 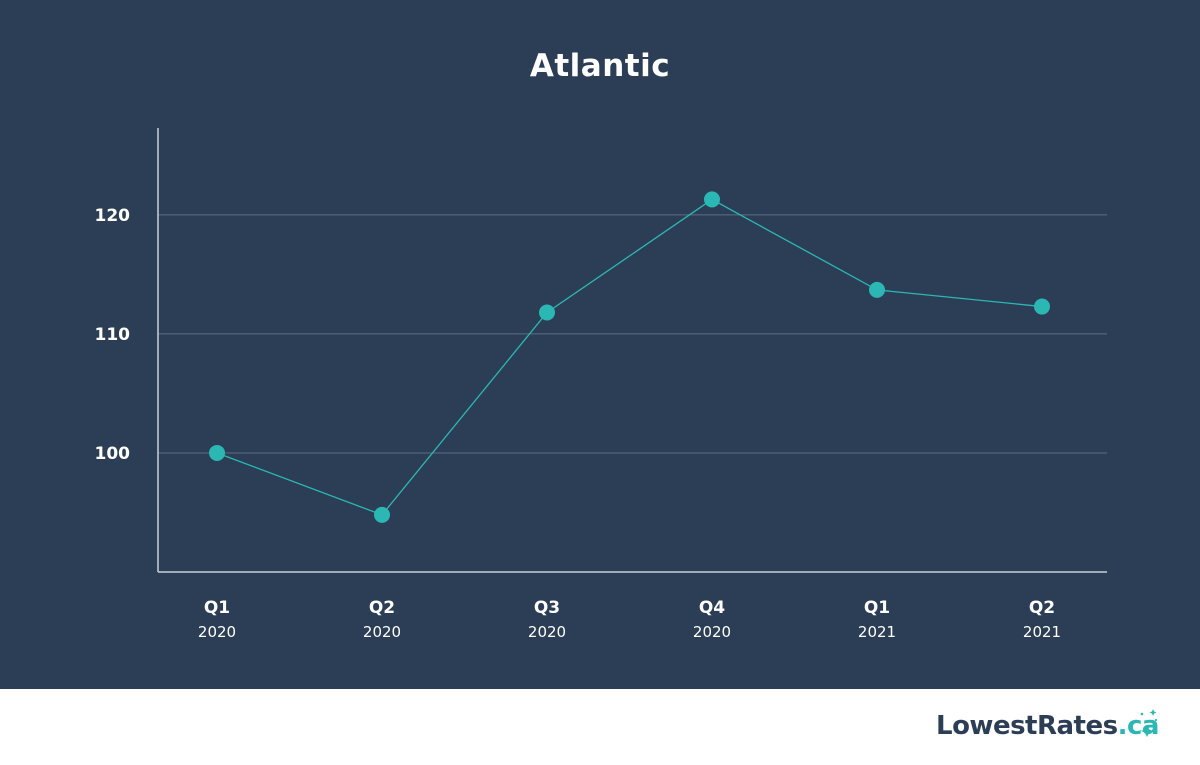 I want to click on x-tick-label-quarter: Q3, so click(x=547, y=608).